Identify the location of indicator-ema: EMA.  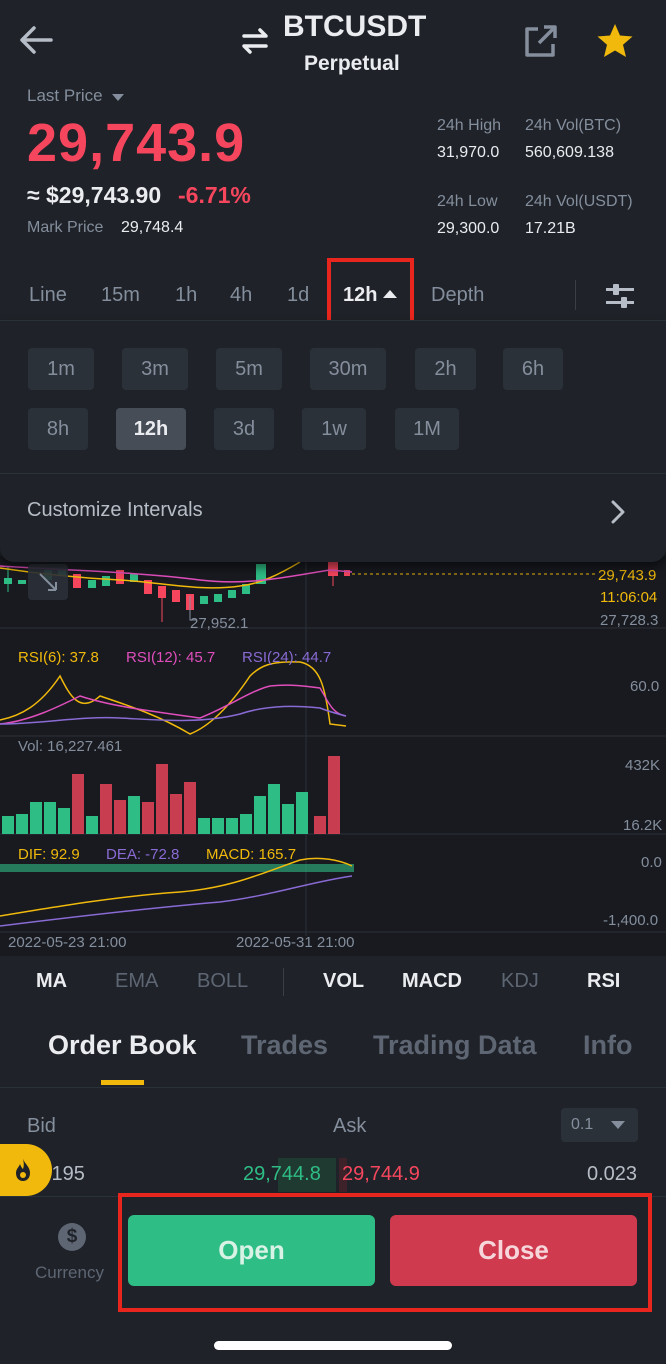
(137, 981).